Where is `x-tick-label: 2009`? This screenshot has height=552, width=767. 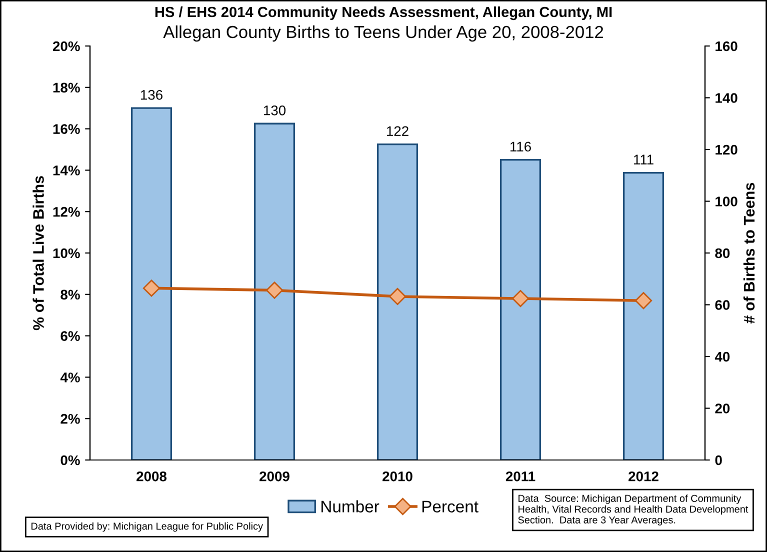
x-tick-label: 2009 is located at coordinates (275, 476).